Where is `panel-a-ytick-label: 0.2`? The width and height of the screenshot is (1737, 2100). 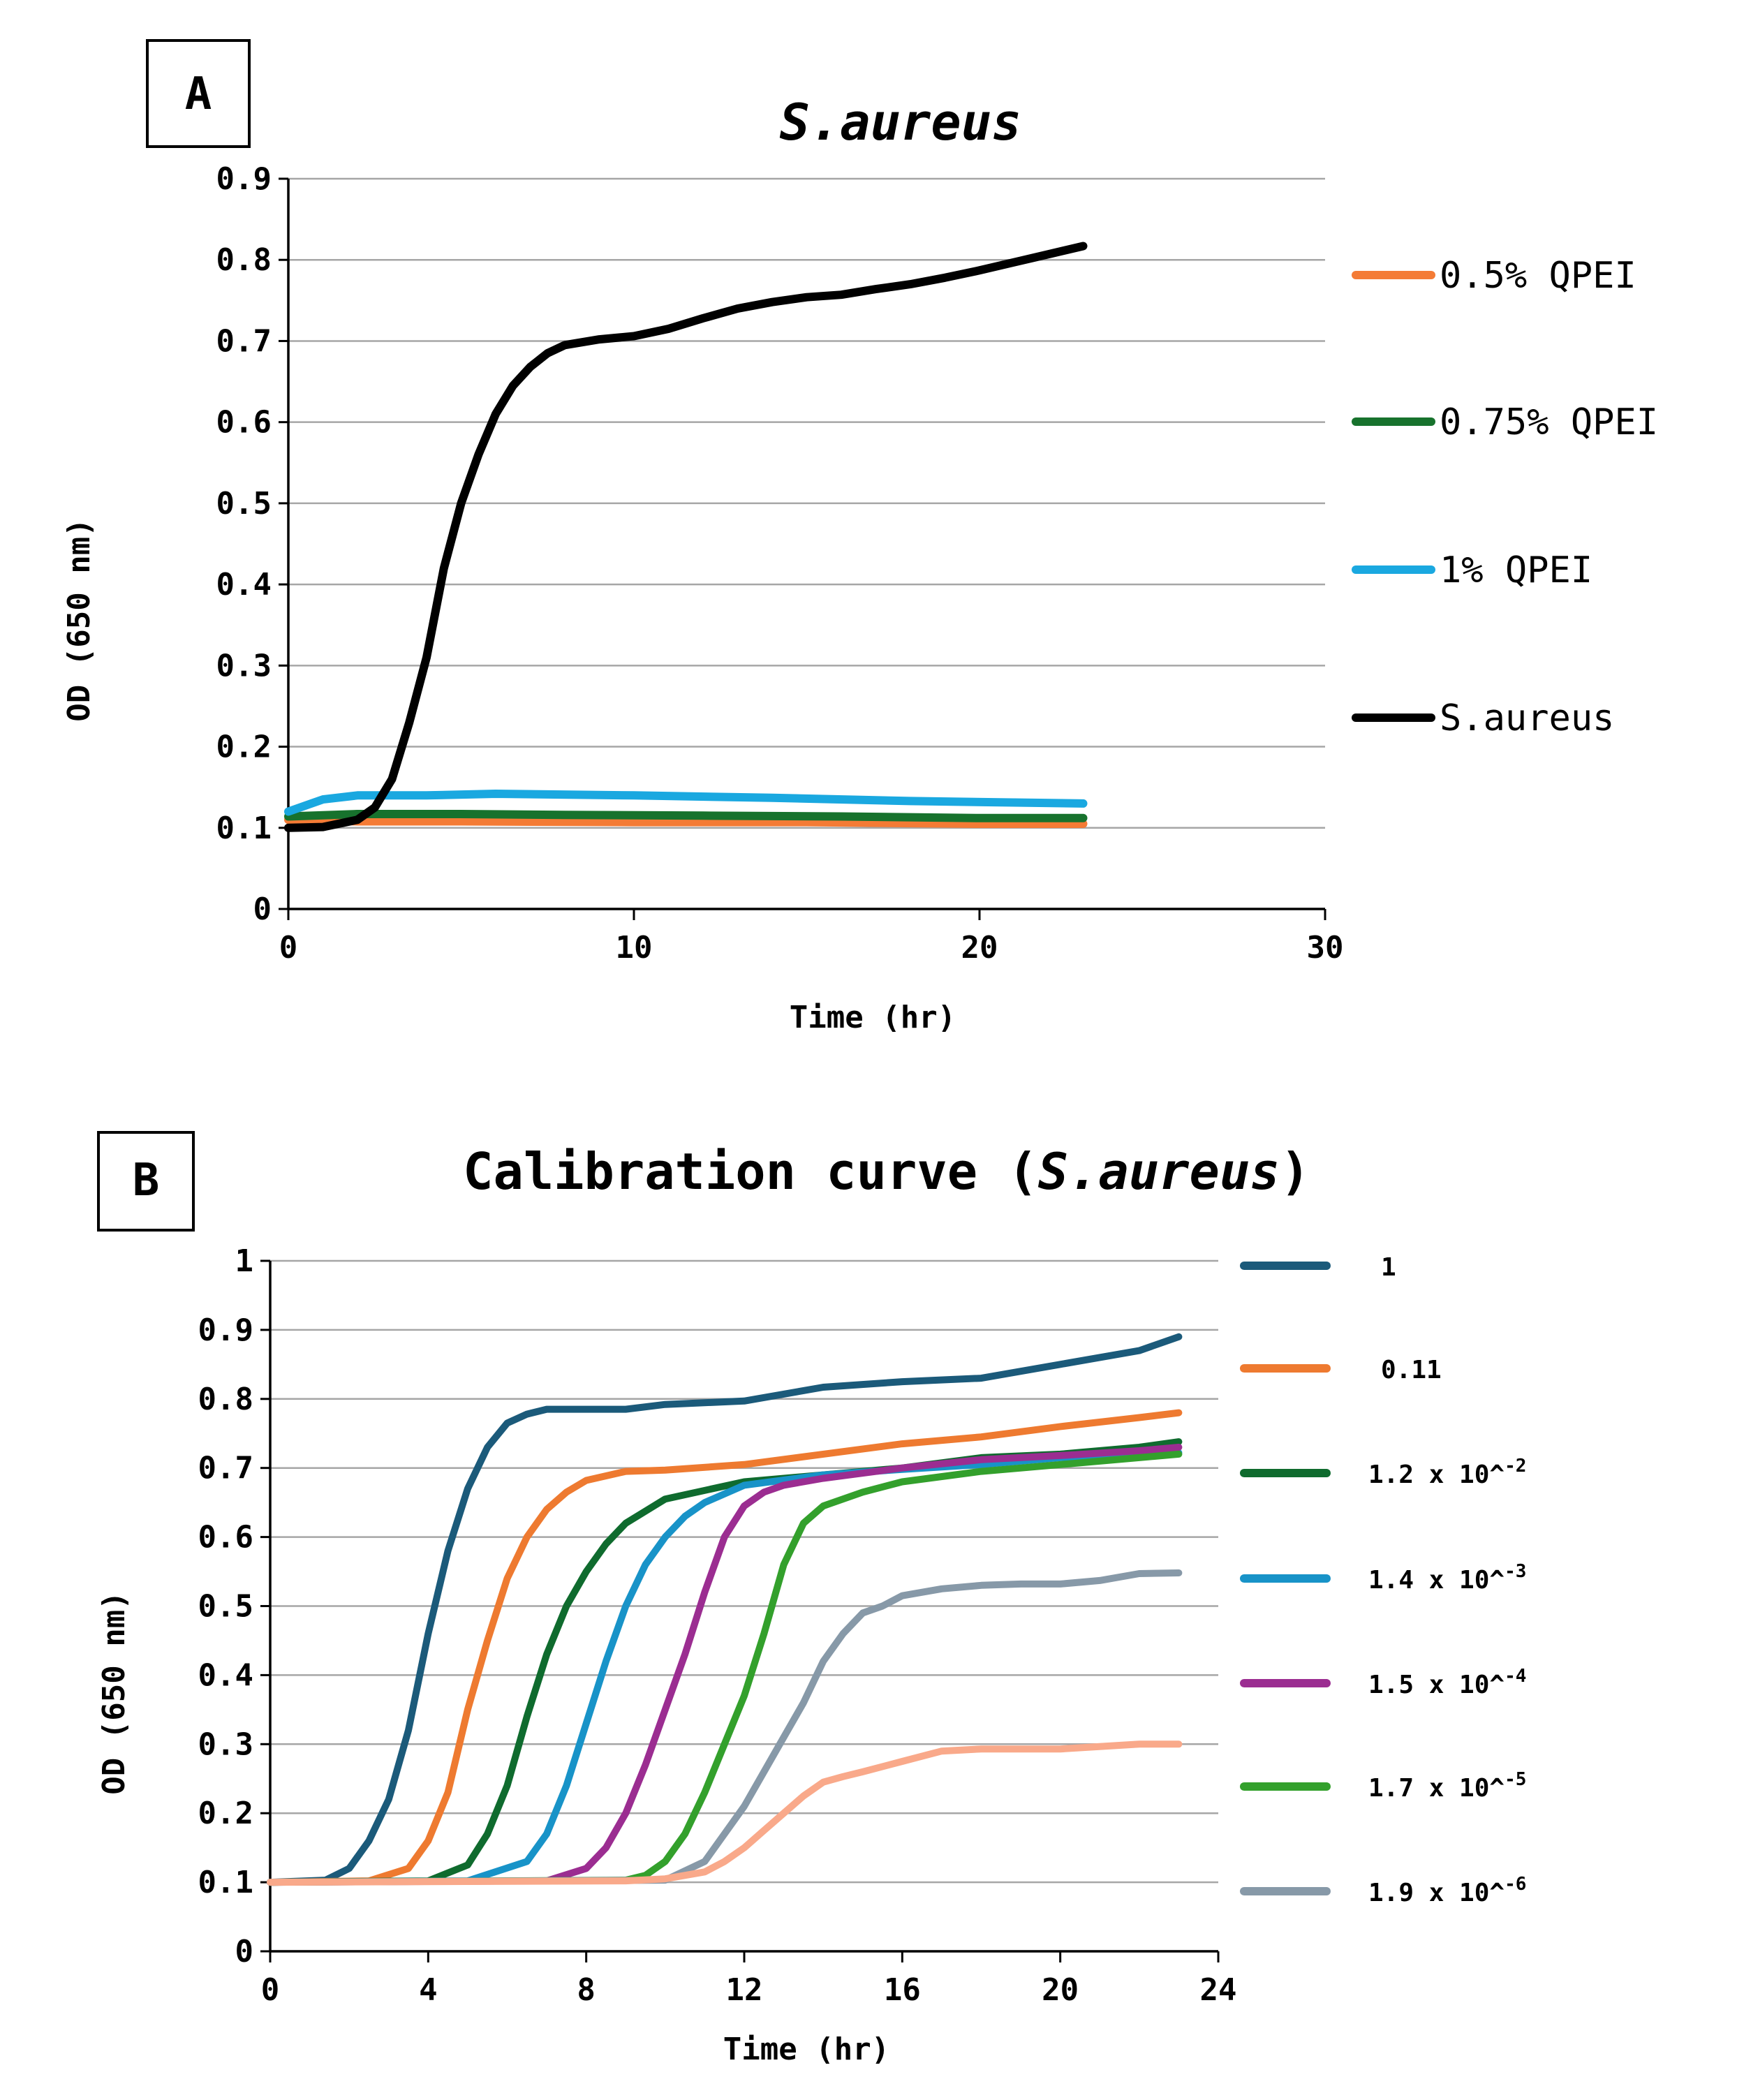 panel-a-ytick-label: 0.2 is located at coordinates (244, 747).